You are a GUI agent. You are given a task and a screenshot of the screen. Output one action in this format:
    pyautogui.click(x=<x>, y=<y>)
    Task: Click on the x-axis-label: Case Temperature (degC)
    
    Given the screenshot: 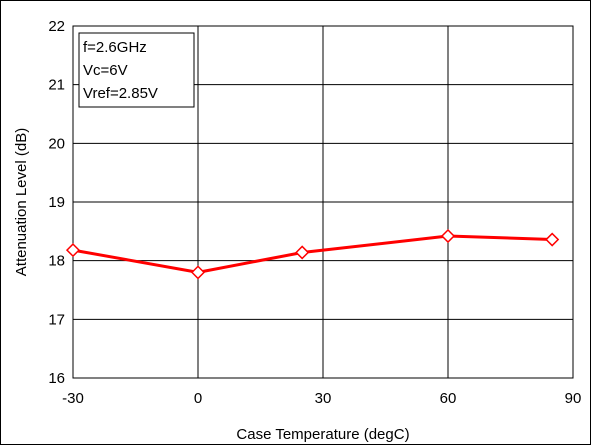 What is the action you would take?
    pyautogui.click(x=322, y=434)
    